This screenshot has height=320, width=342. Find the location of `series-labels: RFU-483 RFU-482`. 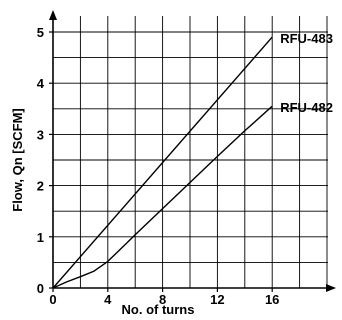

series-labels: RFU-483 RFU-482 is located at coordinates (306, 73).